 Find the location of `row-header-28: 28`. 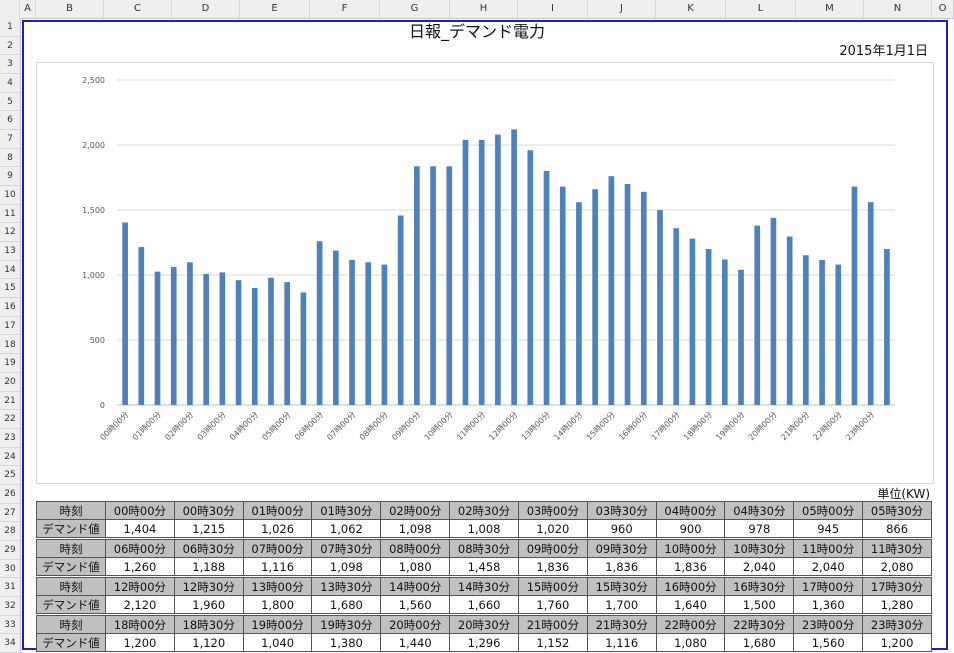

row-header-28: 28 is located at coordinates (10, 531).